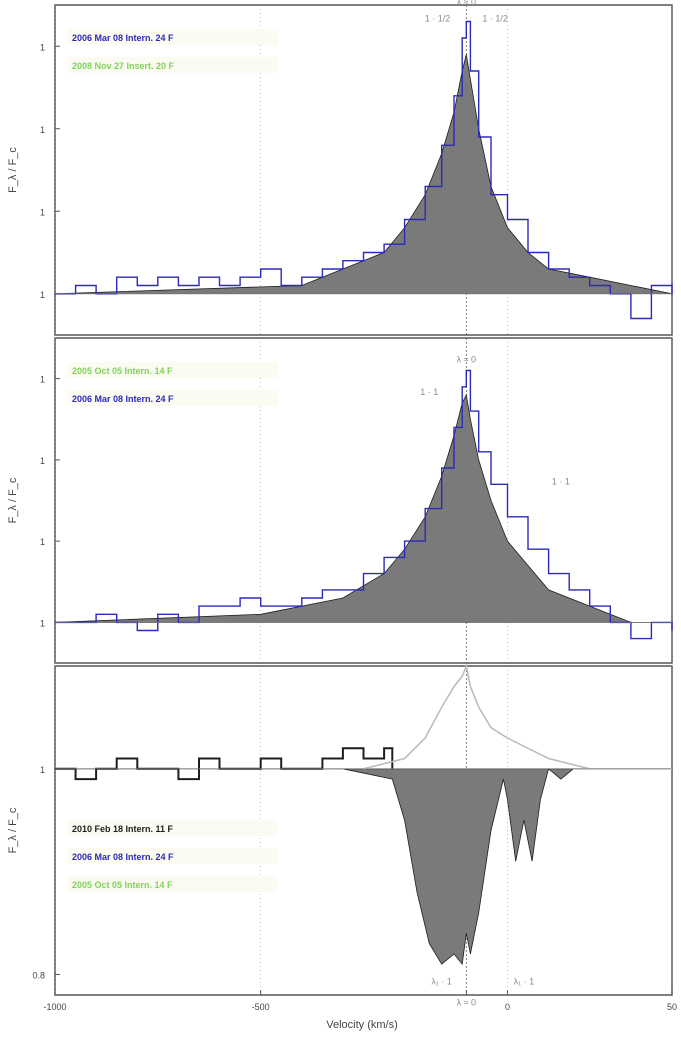 The height and width of the screenshot is (1037, 681). I want to click on x-axis: -1000 -500 0 50, so click(360, 1001).